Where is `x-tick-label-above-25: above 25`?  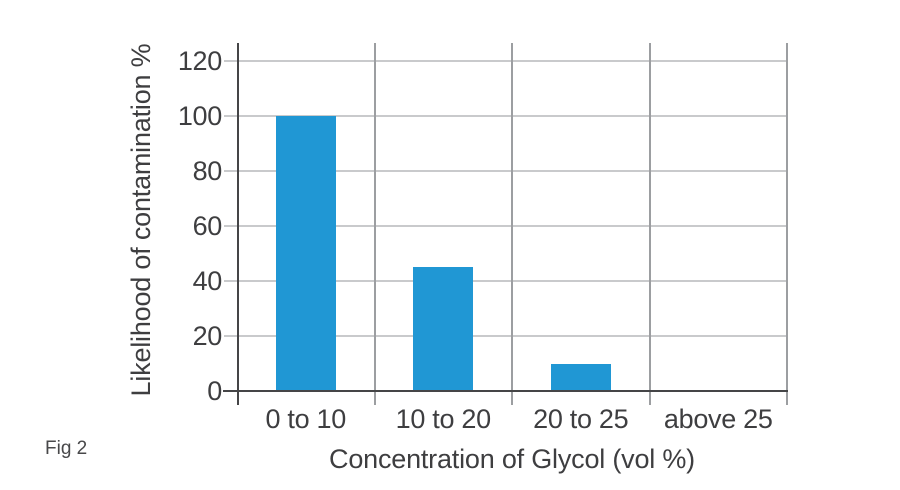
x-tick-label-above-25: above 25 is located at coordinates (718, 419).